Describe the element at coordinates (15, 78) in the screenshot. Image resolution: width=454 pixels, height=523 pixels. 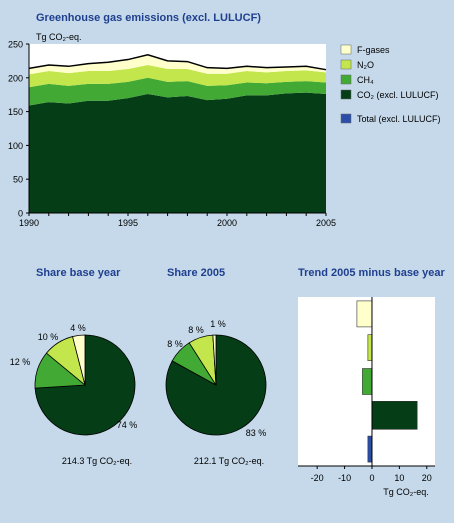
I see `area-y-tick-label: 200` at that location.